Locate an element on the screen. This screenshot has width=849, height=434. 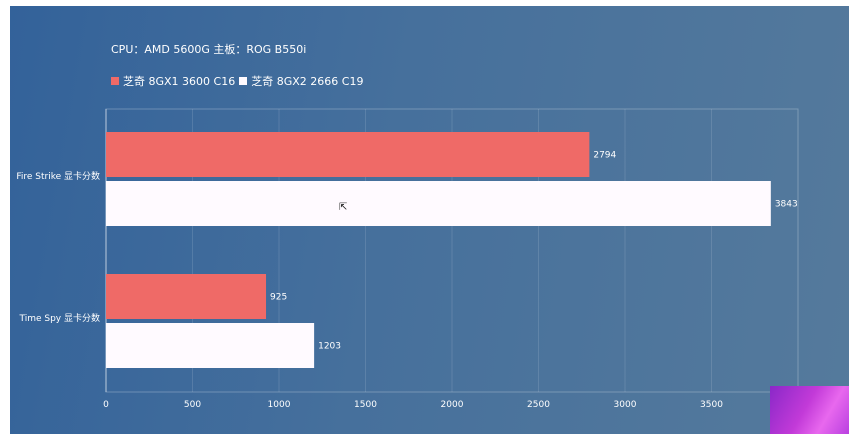
data-label: 925 is located at coordinates (278, 298).